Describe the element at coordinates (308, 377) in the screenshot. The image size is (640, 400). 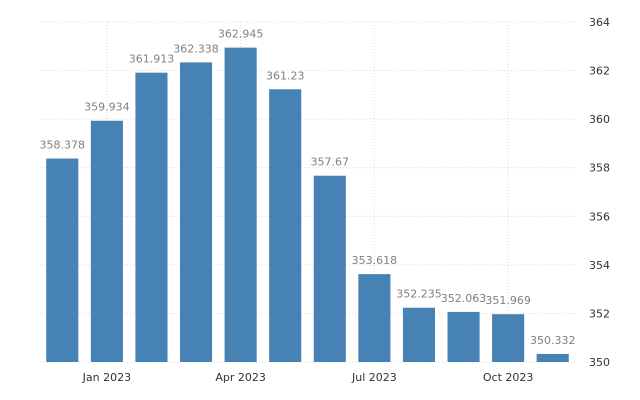
I see `x-axis: Jan 2023 Apr 2023 Jul 2023 Oct 2023` at that location.